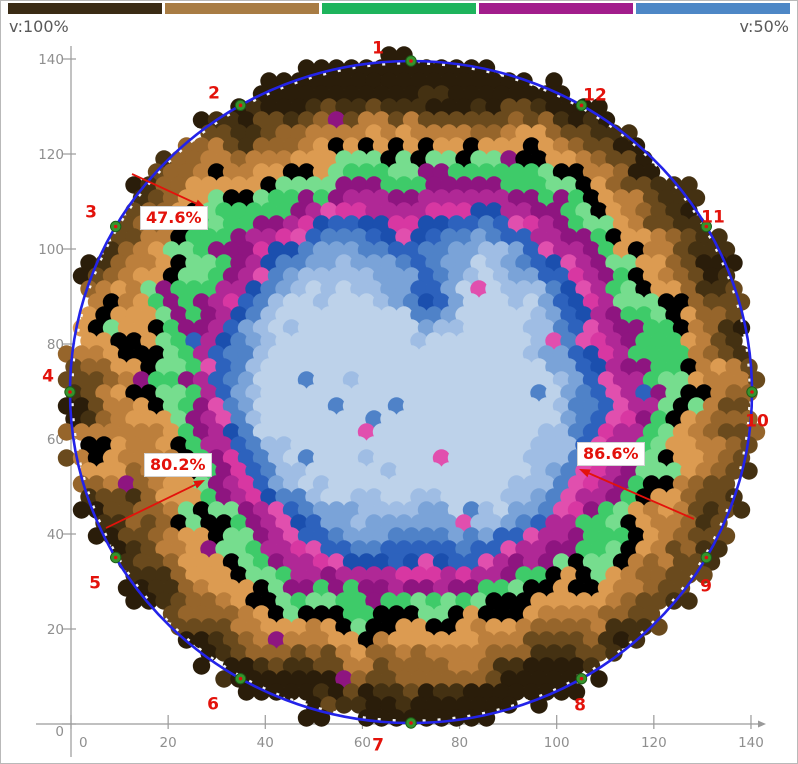  What do you see at coordinates (95, 583) in the screenshot?
I see `clock-label-5: 5` at bounding box center [95, 583].